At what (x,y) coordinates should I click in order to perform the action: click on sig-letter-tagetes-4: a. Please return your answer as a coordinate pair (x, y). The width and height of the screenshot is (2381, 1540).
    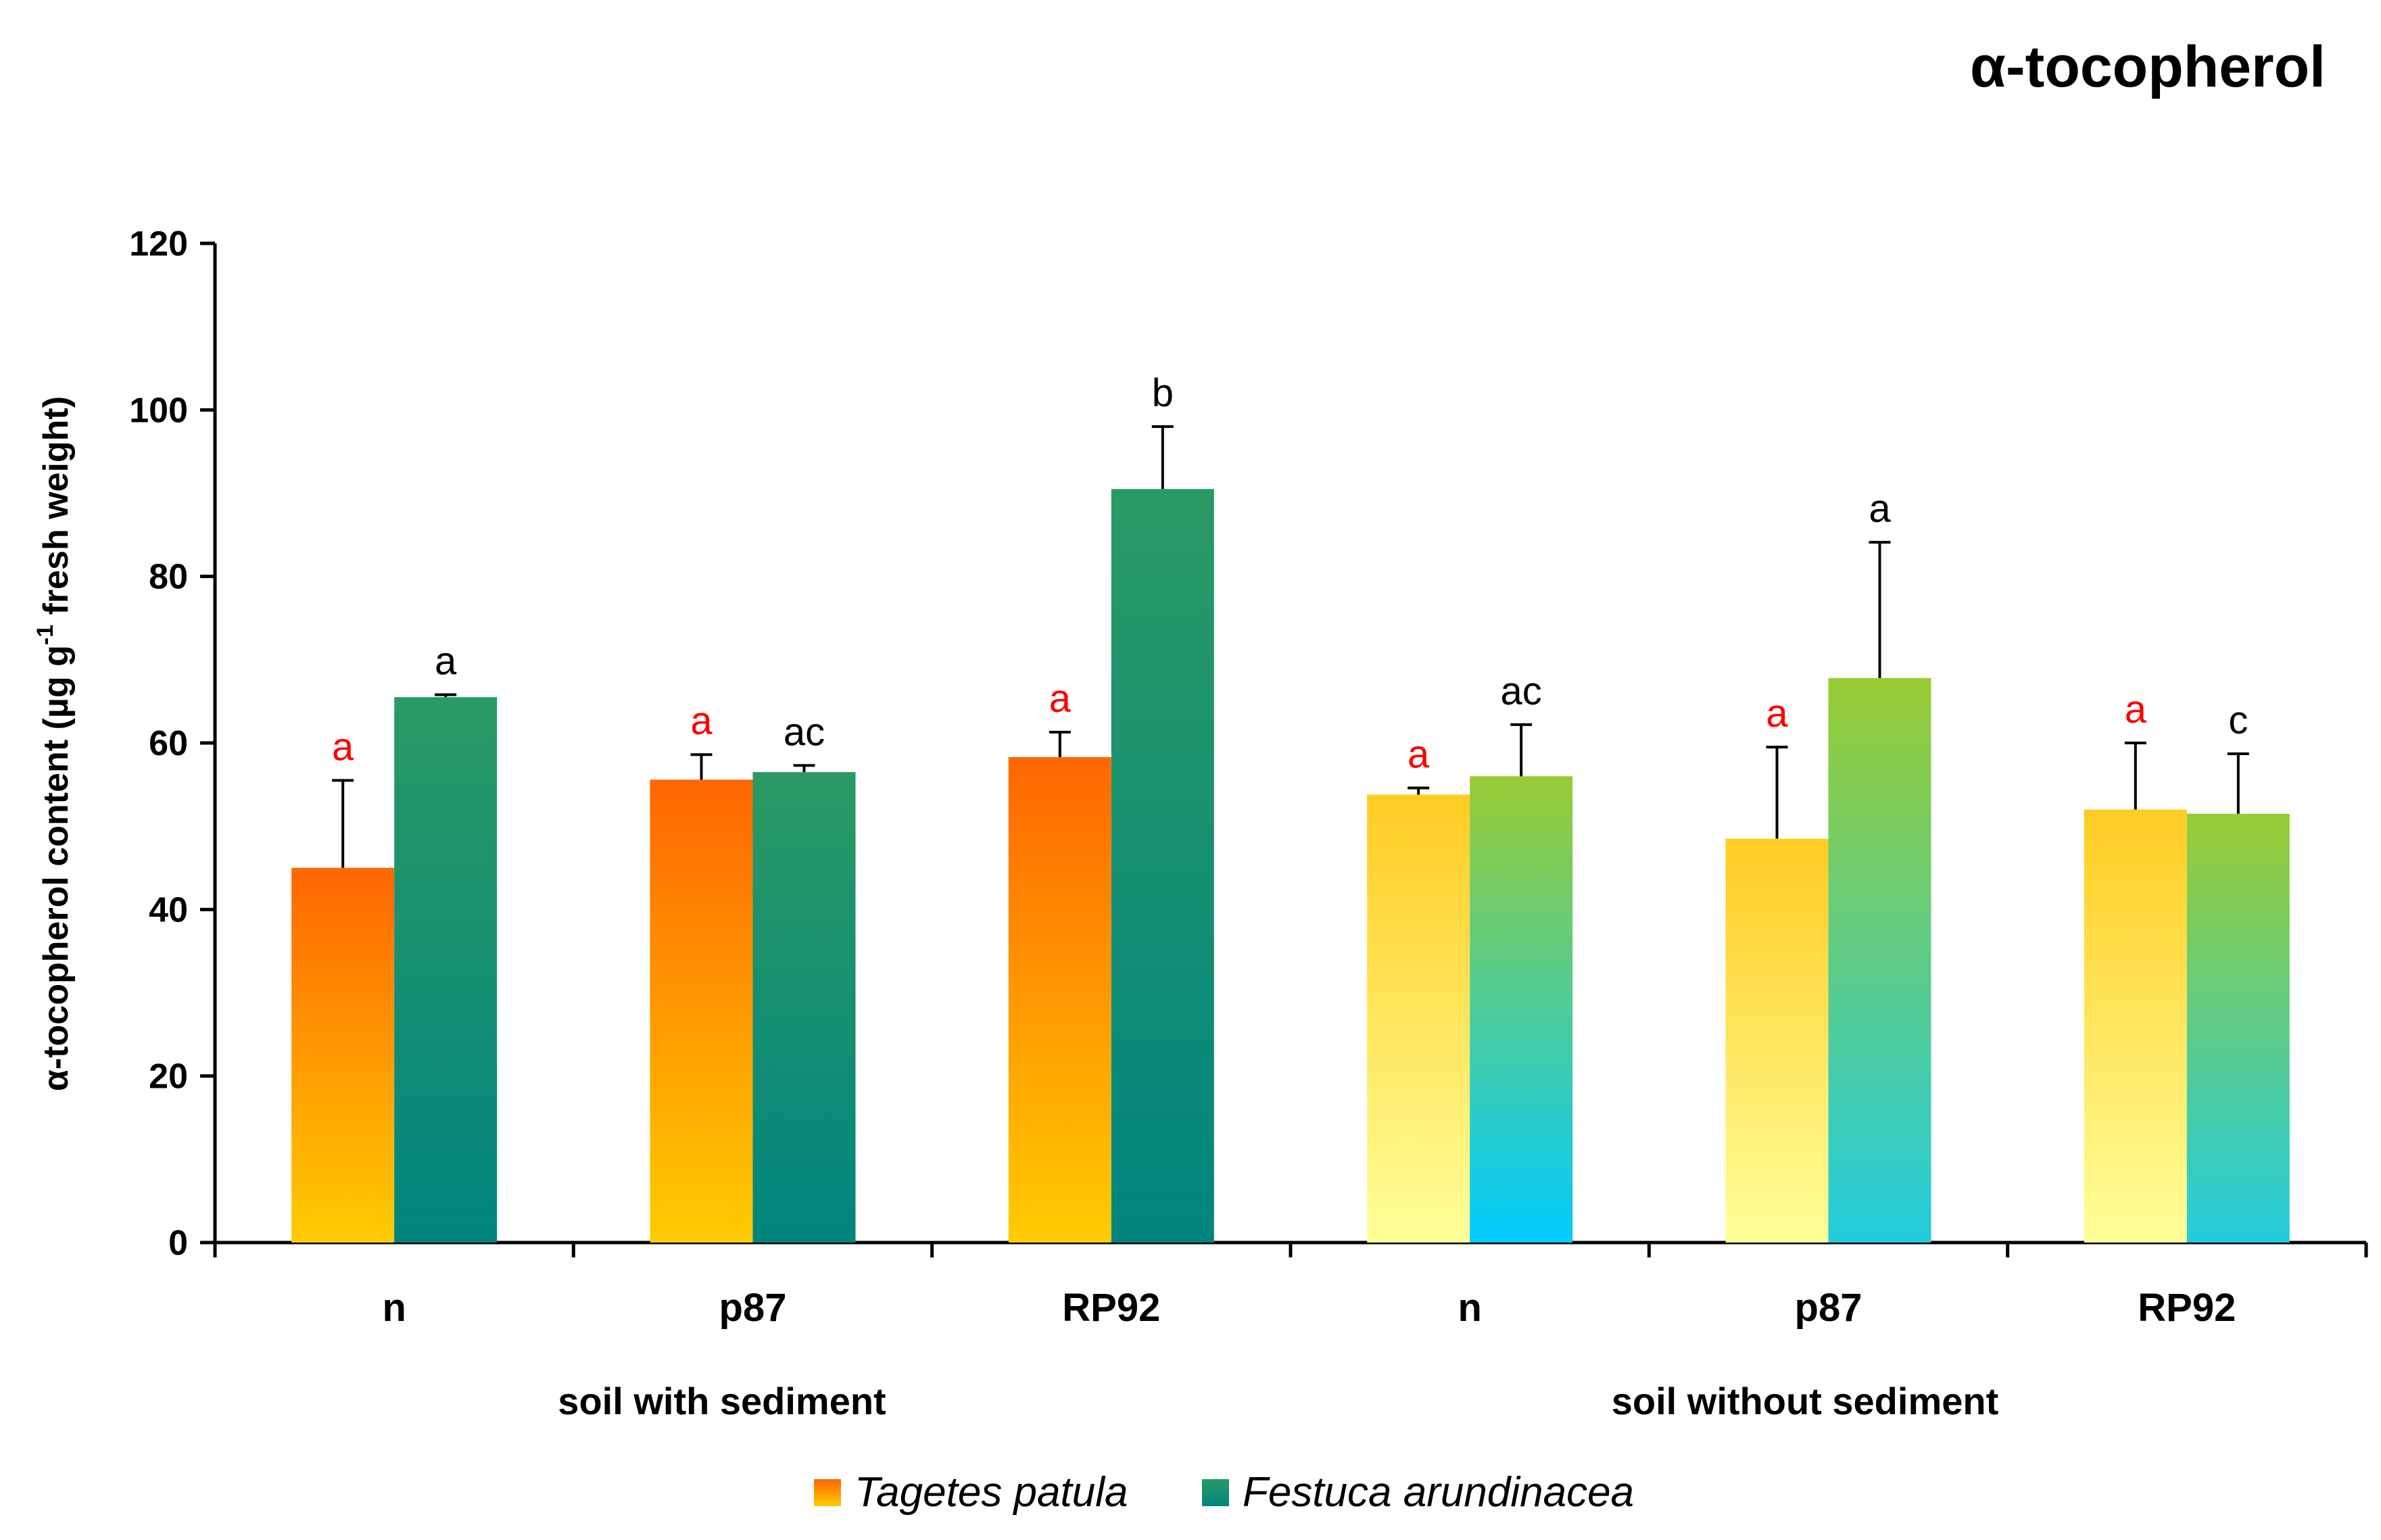
    Looking at the image, I should click on (1777, 714).